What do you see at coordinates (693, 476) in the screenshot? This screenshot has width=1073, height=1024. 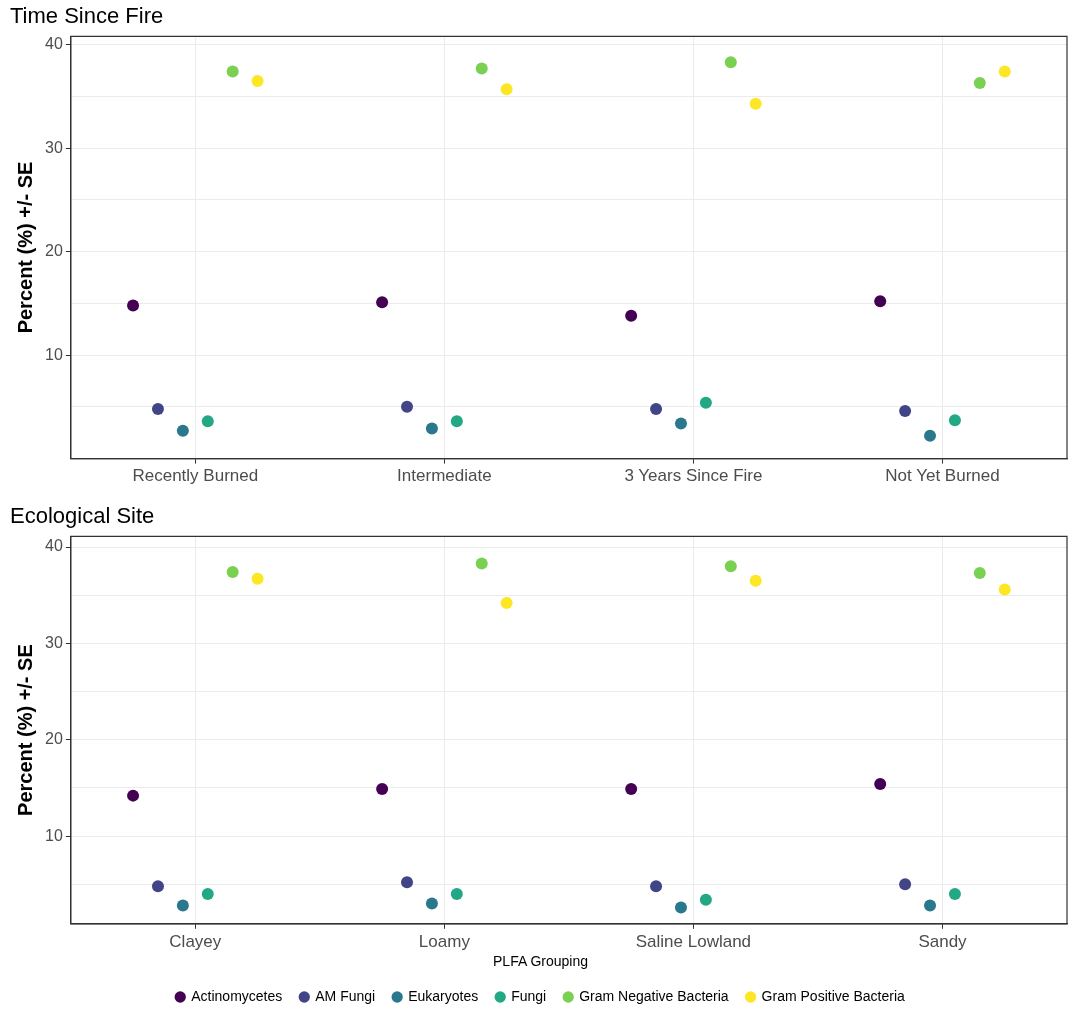 I see `x-tick-label: 3 Years Since Fire` at bounding box center [693, 476].